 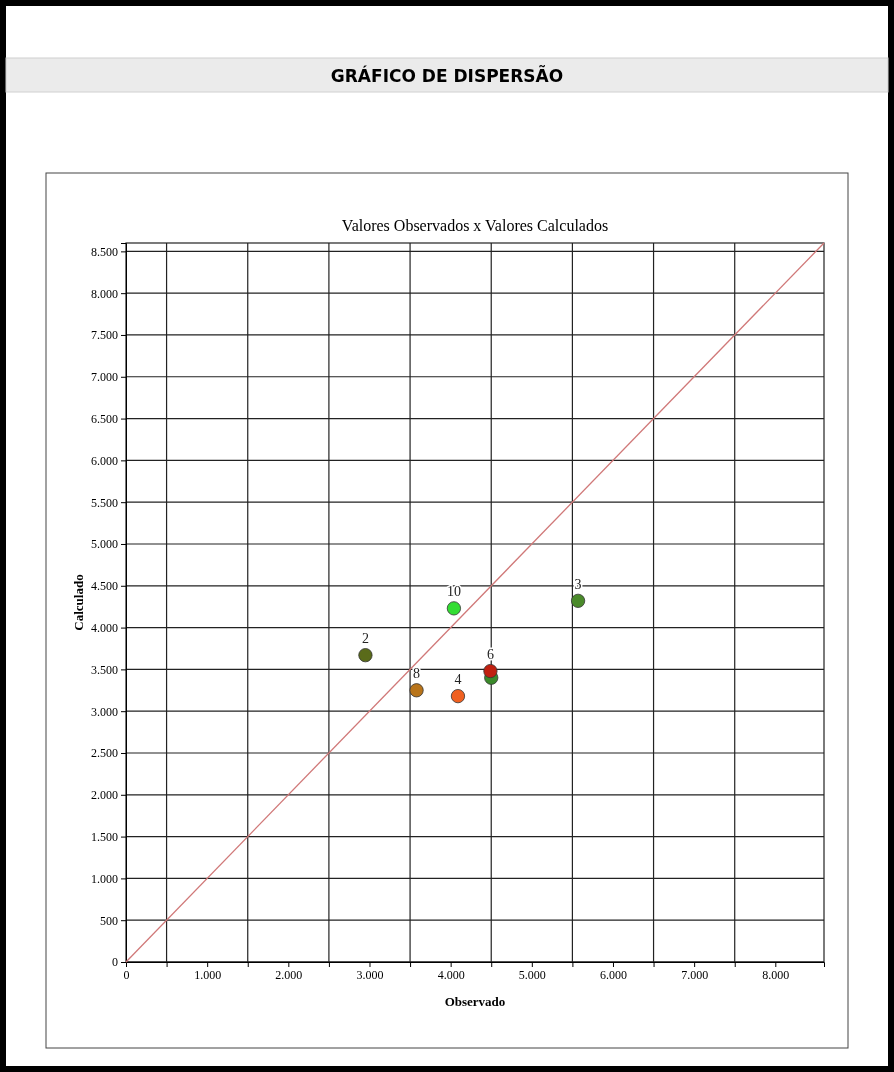 I want to click on y-tick-label: 2.500, so click(x=104, y=753).